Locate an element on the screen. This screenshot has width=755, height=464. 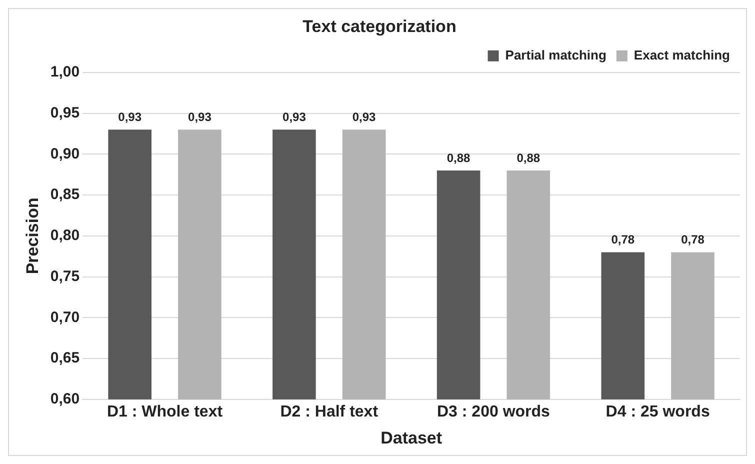
y-tick-label: 0,75 is located at coordinates (65, 276).